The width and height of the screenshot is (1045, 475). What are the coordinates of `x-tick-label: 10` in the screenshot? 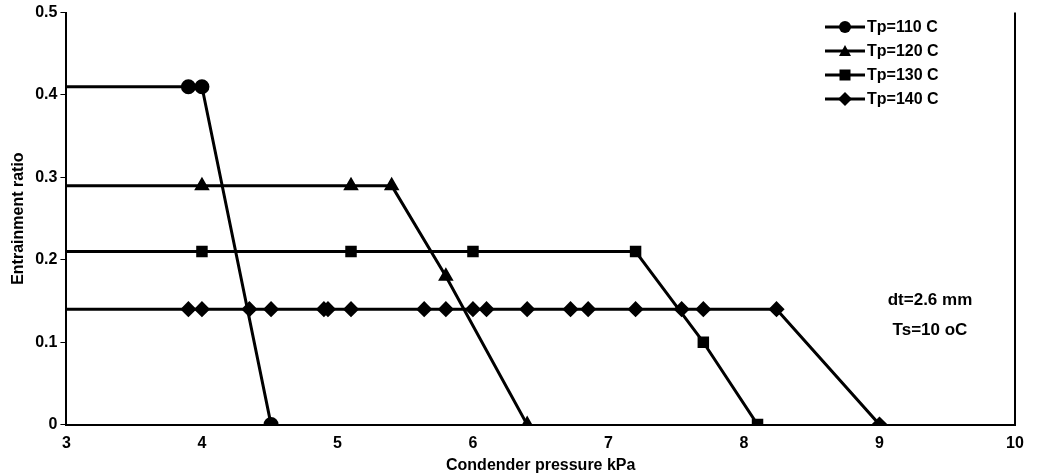 It's located at (1015, 442).